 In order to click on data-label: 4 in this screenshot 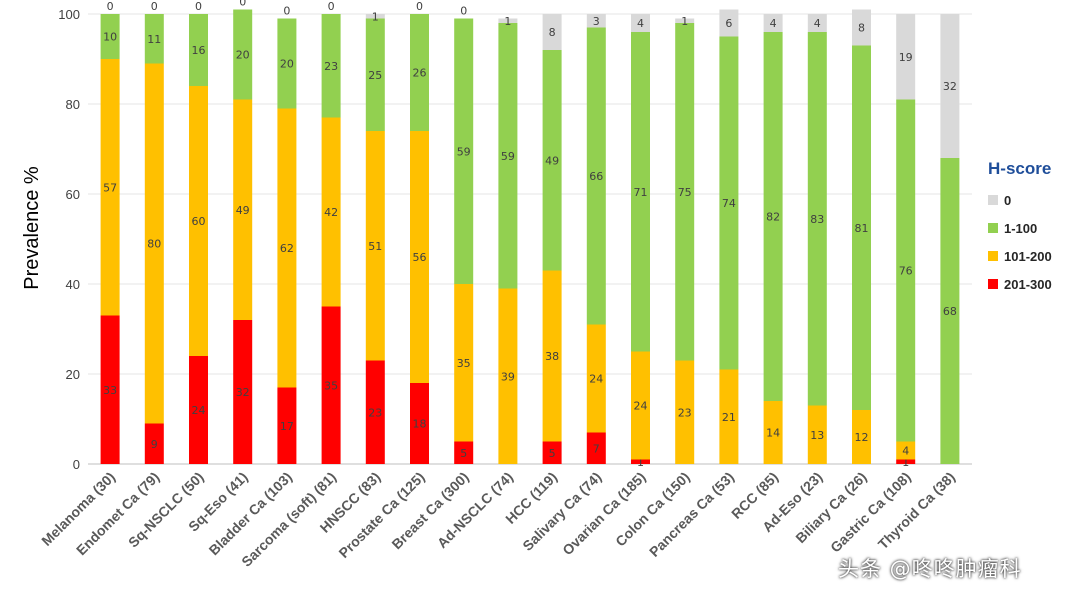, I will do `click(773, 23)`.